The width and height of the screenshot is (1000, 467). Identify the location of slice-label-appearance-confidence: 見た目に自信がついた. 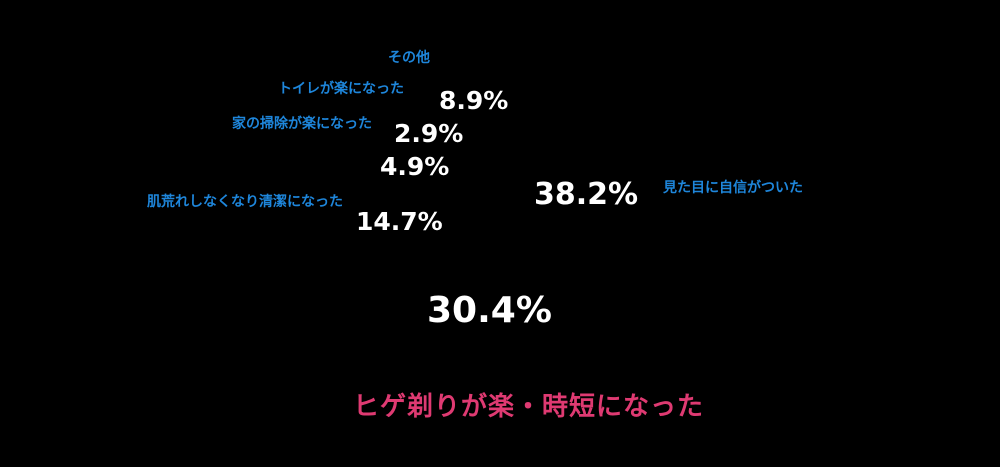
(733, 188).